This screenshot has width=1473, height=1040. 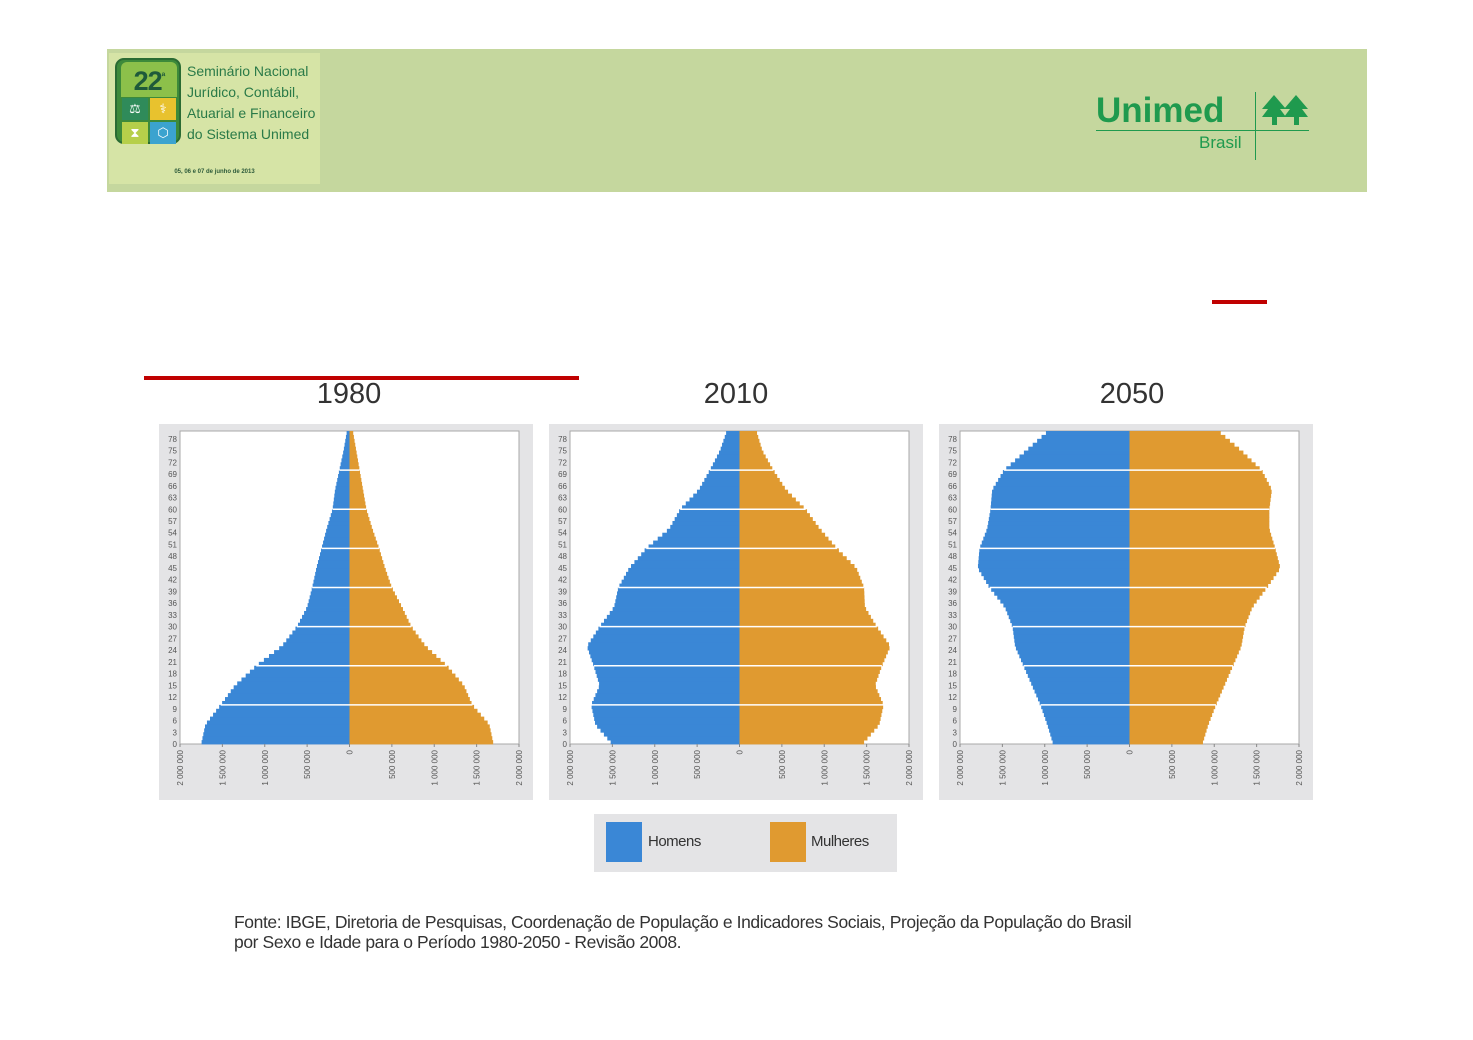 What do you see at coordinates (562, 591) in the screenshot?
I see `y-tick-label: 39` at bounding box center [562, 591].